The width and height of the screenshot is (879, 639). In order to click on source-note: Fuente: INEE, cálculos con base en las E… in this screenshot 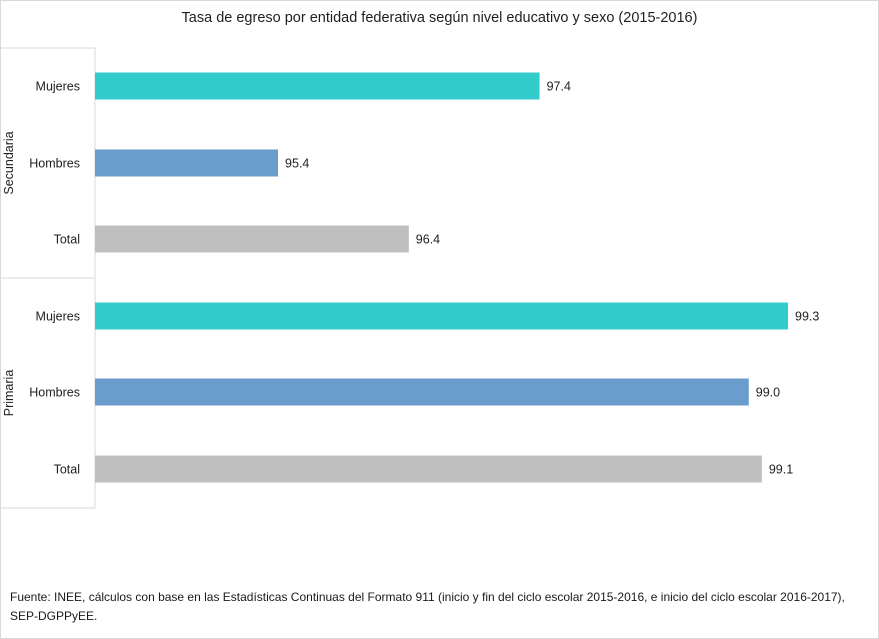, I will do `click(427, 606)`.